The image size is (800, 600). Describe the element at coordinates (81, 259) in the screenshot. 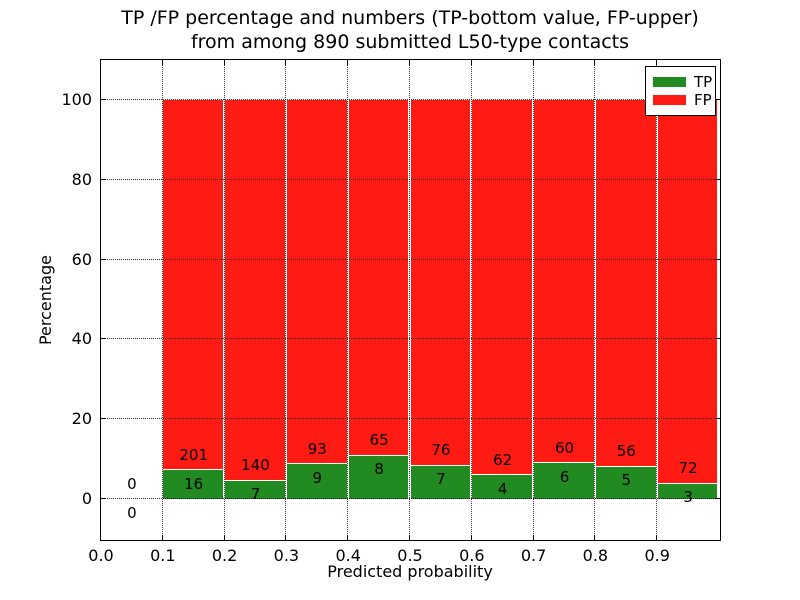

I see `y-tick-label: 60` at that location.